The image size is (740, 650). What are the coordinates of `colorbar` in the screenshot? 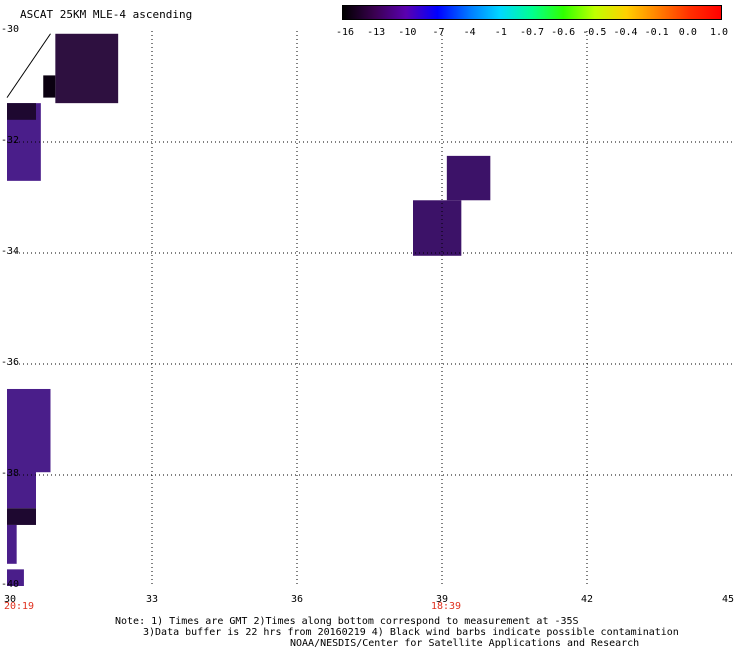 It's located at (532, 12).